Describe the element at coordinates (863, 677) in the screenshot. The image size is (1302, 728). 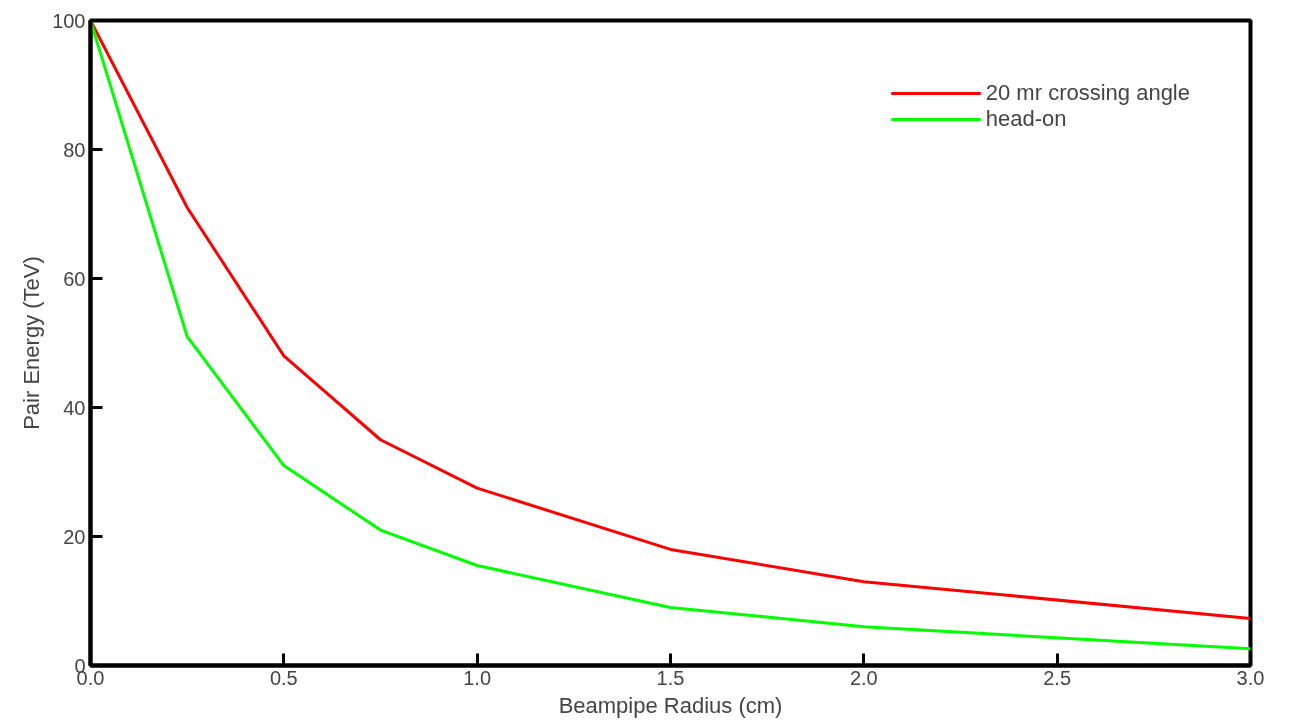
I see `x-tick-label: 2.0` at that location.